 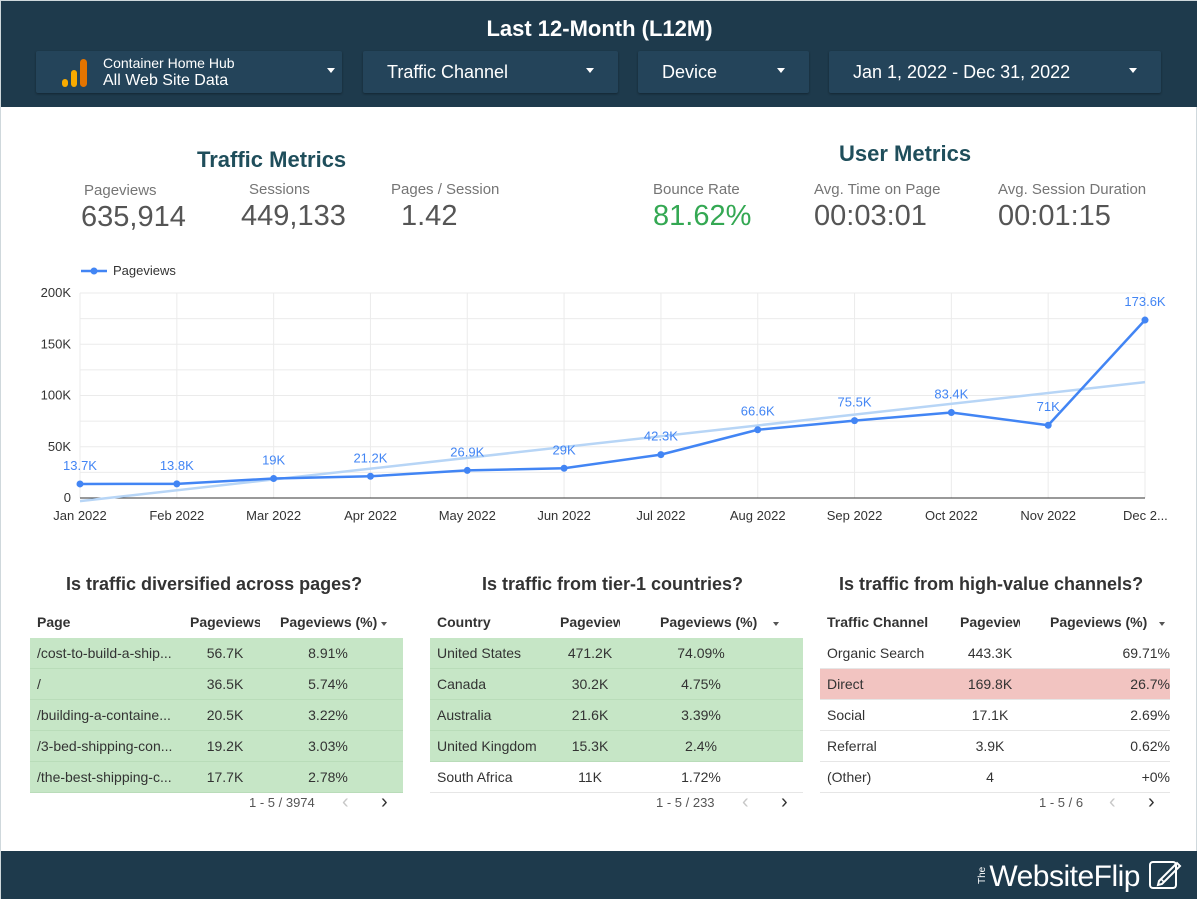 What do you see at coordinates (216, 653) in the screenshot?
I see `table-row: /cost-to-build-a-ship... 56.7K 8.91%` at bounding box center [216, 653].